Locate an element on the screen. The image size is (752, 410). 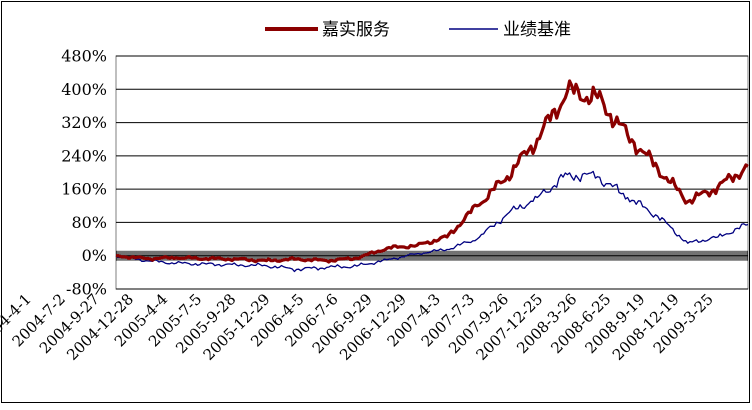
y-tick-label: 80% is located at coordinates (89, 222).